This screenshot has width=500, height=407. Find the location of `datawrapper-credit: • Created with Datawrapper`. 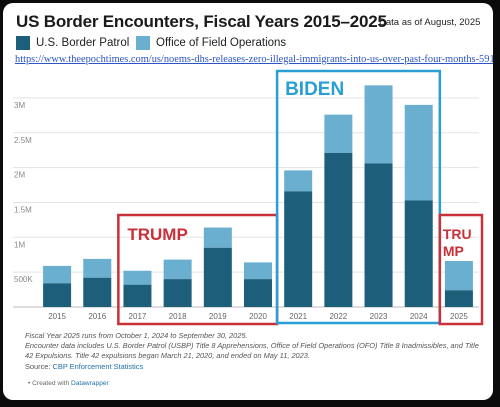

datawrapper-credit: • Created with Datawrapper is located at coordinates (68, 383).